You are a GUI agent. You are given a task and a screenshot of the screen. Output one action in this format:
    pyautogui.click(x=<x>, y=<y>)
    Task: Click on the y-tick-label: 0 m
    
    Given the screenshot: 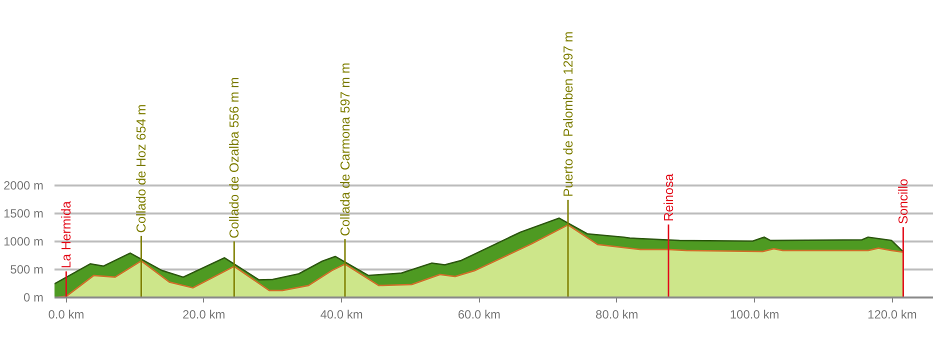 What is the action you would take?
    pyautogui.click(x=33, y=297)
    